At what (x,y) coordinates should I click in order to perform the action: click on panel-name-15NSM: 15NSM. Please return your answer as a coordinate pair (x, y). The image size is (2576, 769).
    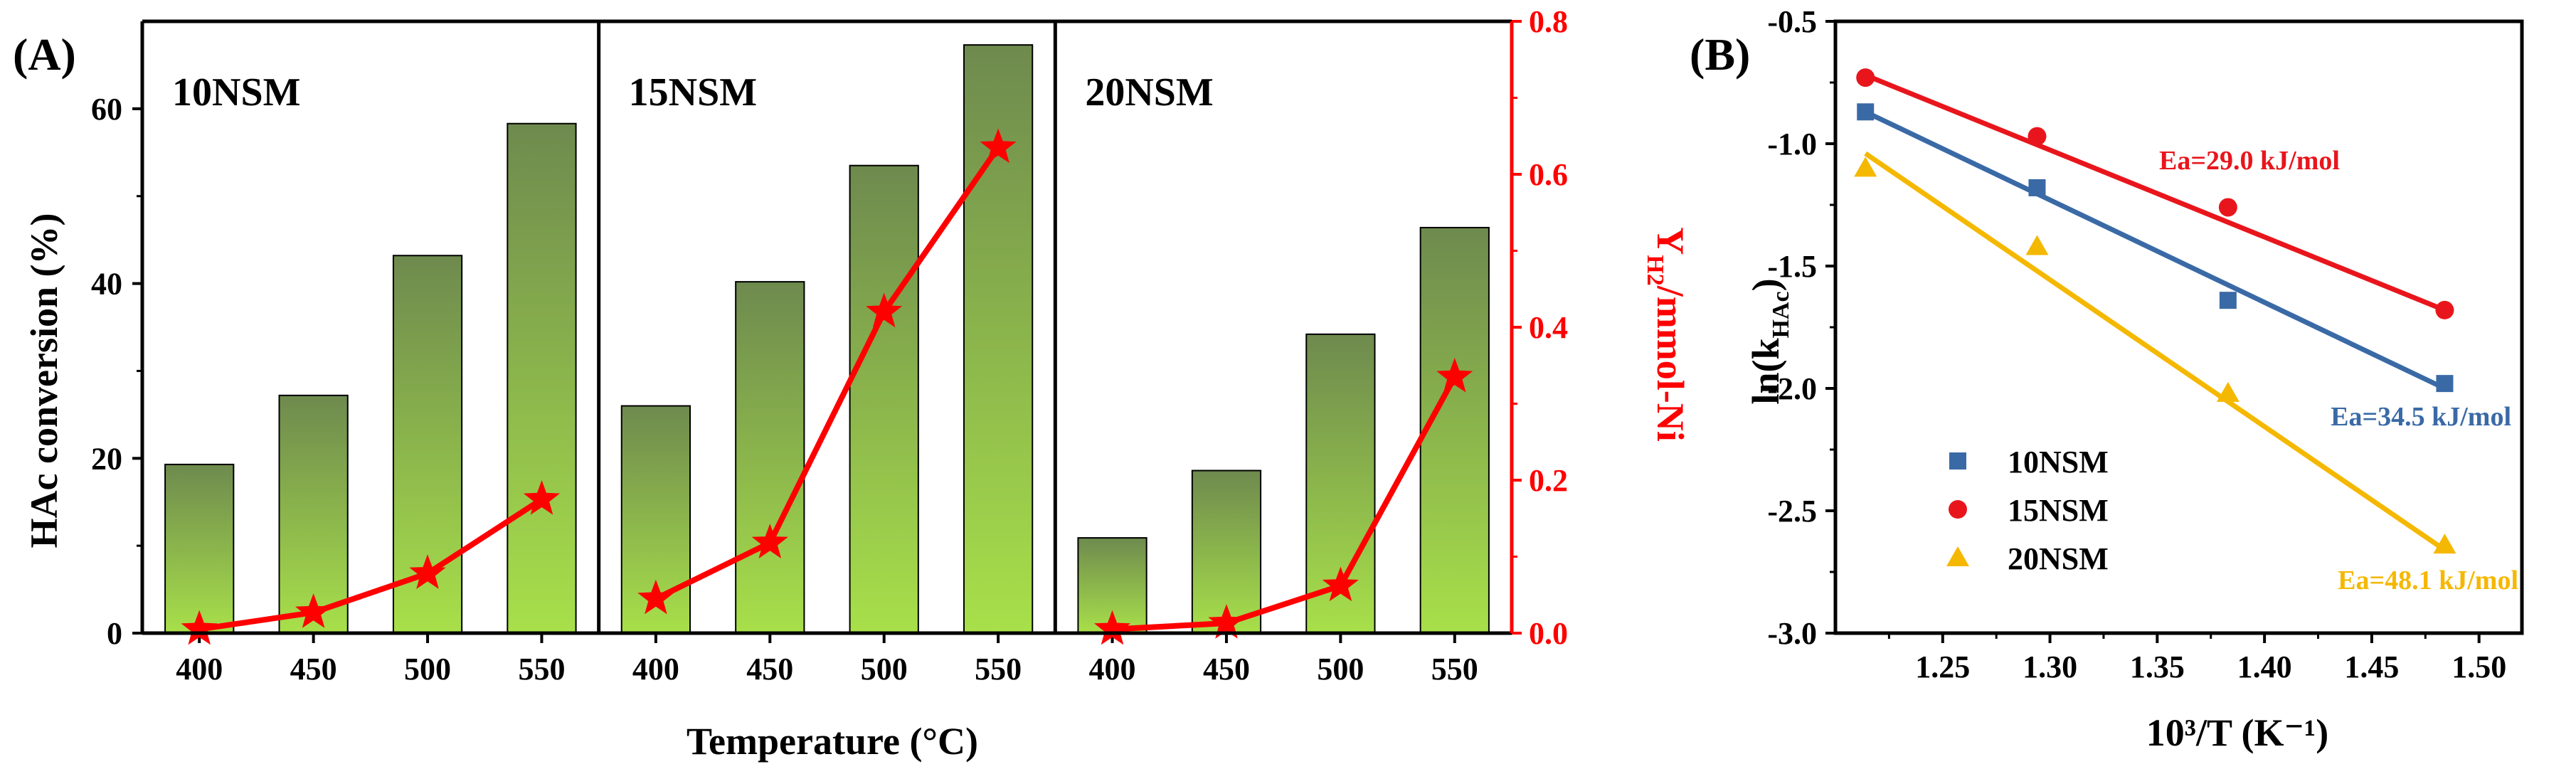
    Looking at the image, I should click on (693, 92).